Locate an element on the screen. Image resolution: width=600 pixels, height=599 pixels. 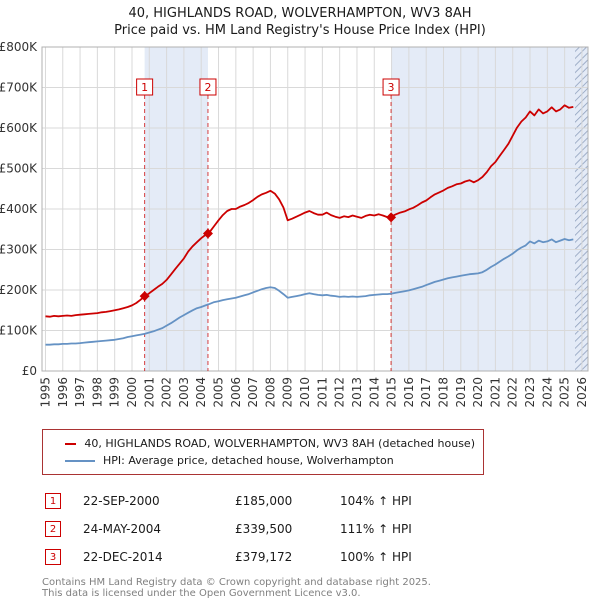
svg-text: 2010 is located at coordinates (305, 392).